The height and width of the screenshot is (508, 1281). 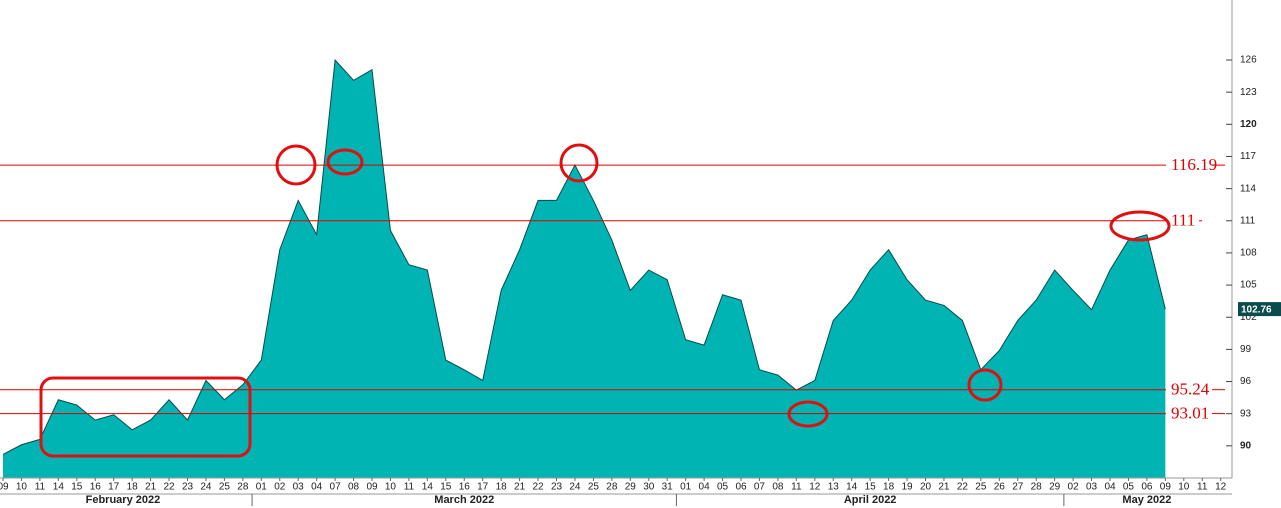 I want to click on month-label: May 2022, so click(x=1146, y=500).